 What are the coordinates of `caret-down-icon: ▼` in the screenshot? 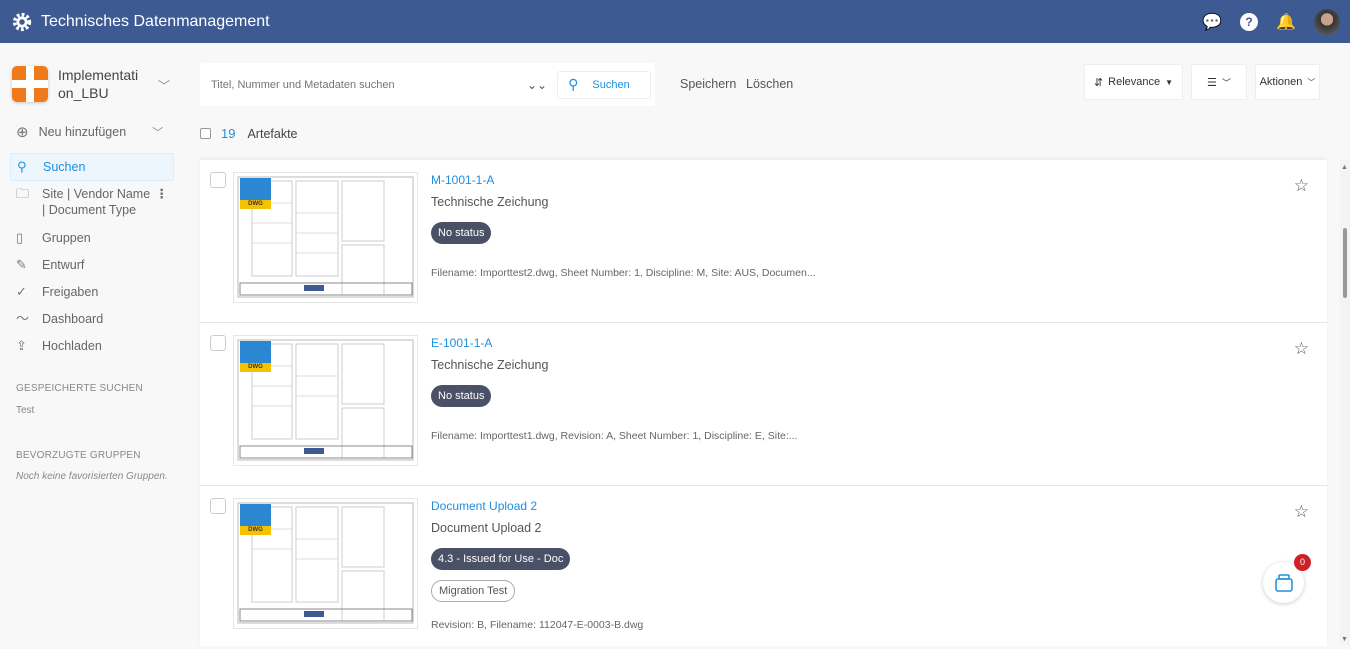 It's located at (1169, 82).